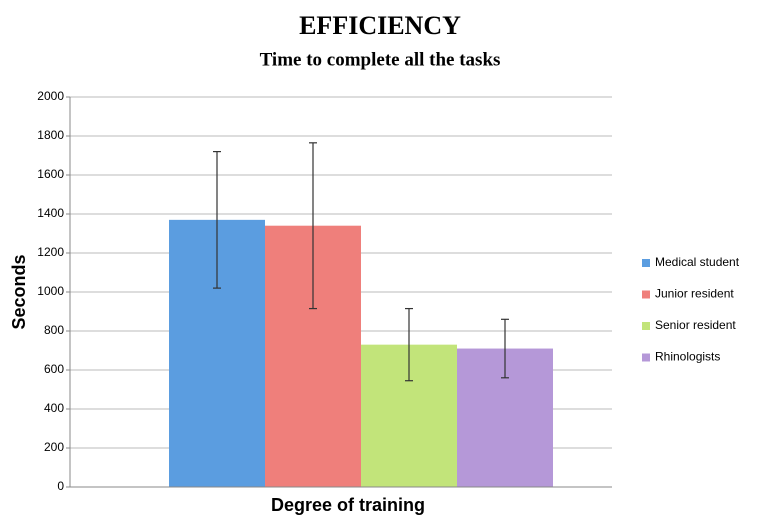  What do you see at coordinates (694, 294) in the screenshot?
I see `legend-label: Junior resident` at bounding box center [694, 294].